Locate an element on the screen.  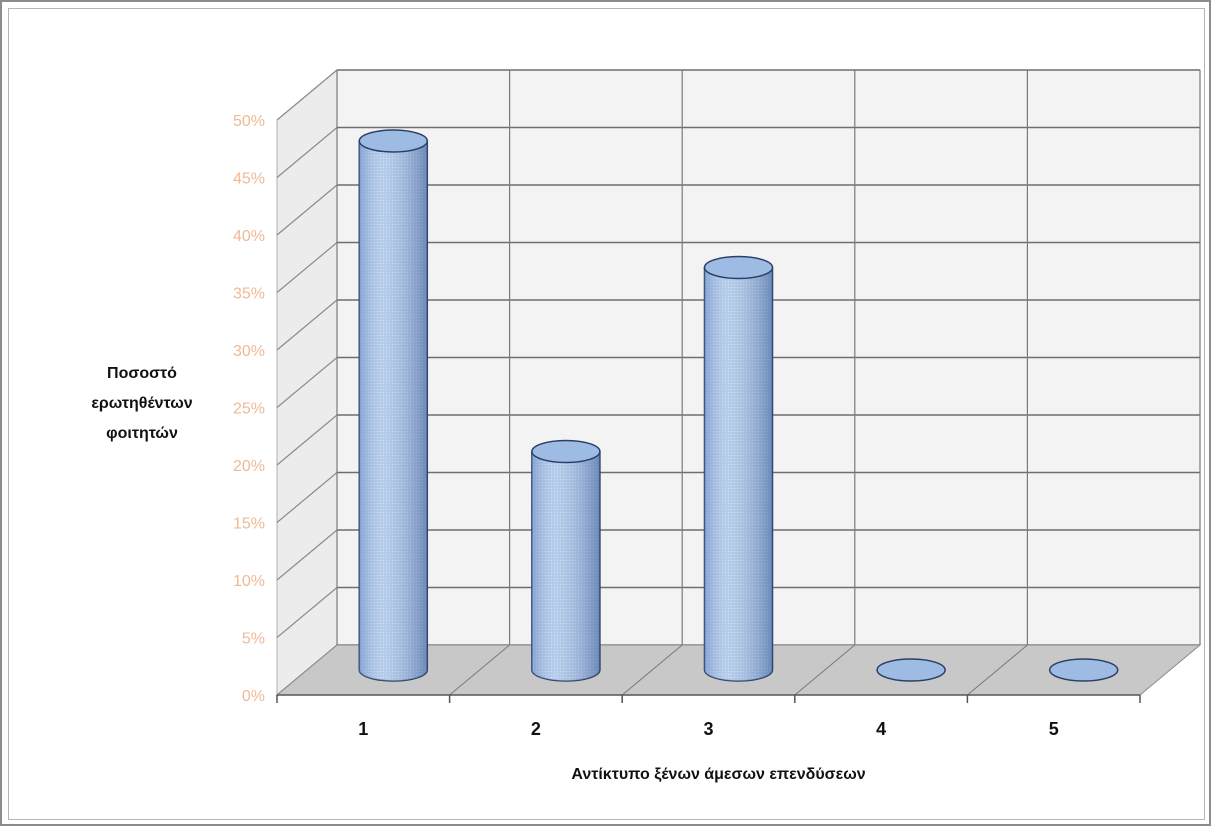
x-tick-label: 1 is located at coordinates (363, 729).